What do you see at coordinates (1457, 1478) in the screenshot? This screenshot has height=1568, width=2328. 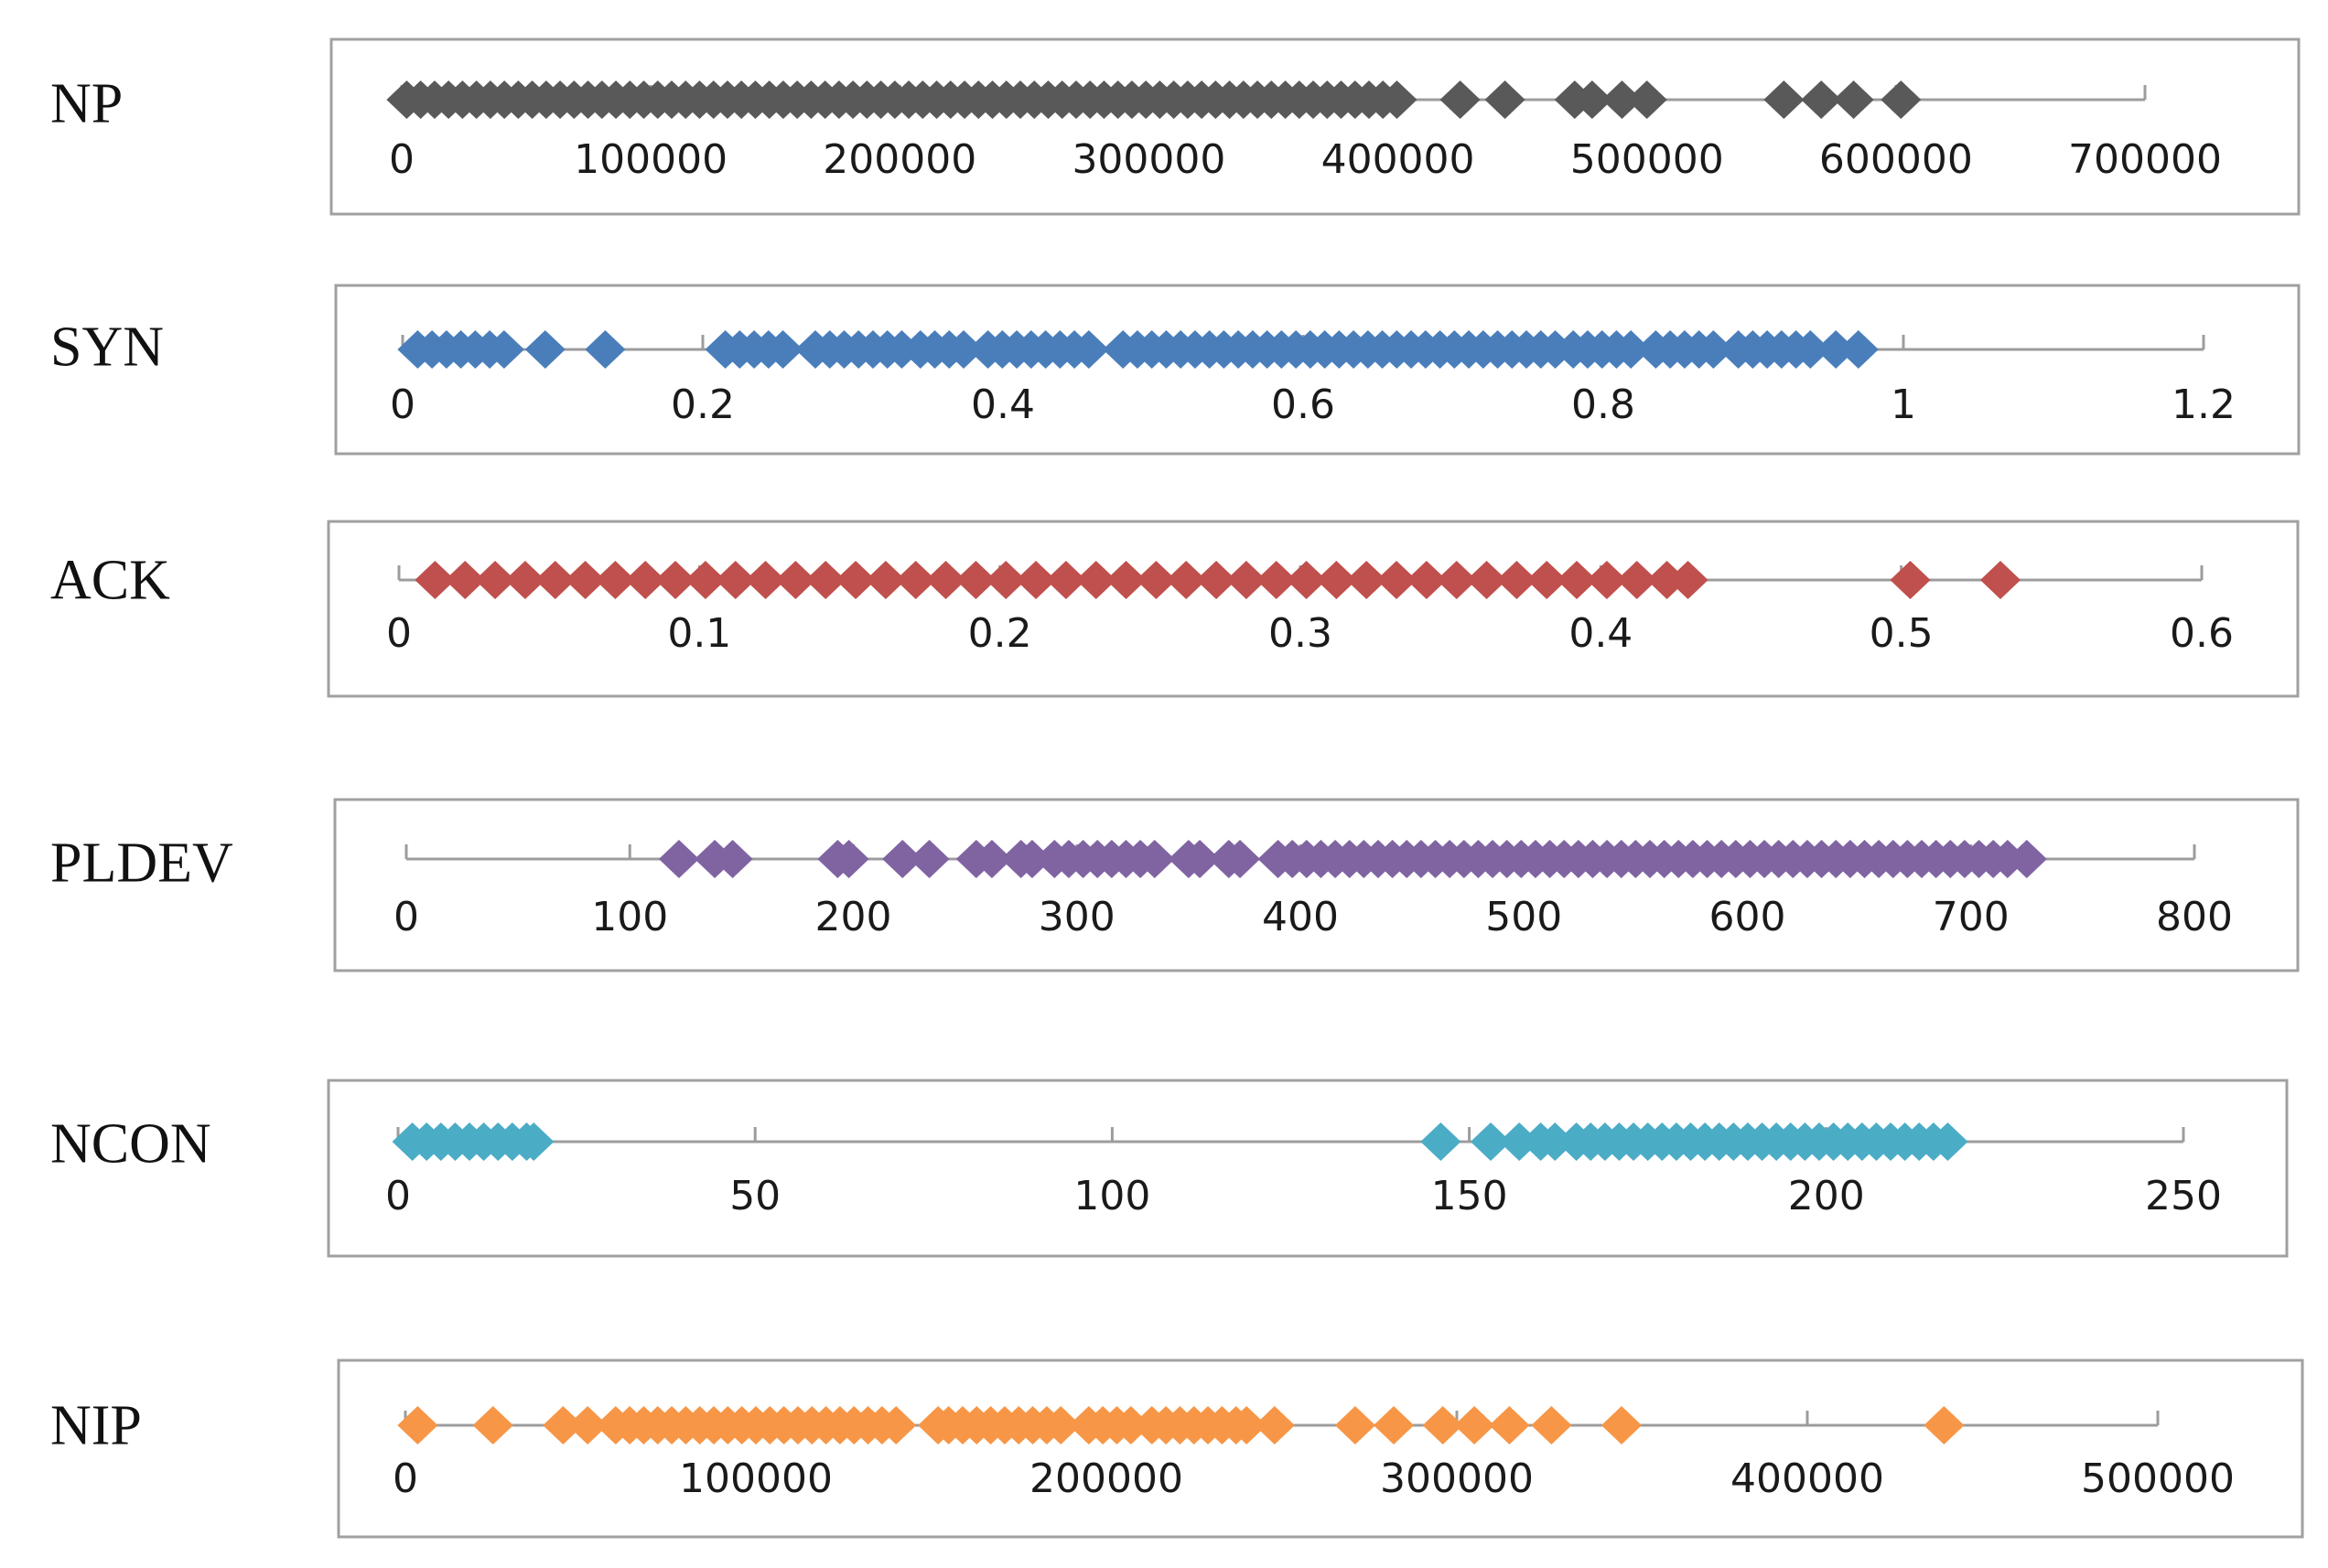 I see `tick-label: 300000` at bounding box center [1457, 1478].